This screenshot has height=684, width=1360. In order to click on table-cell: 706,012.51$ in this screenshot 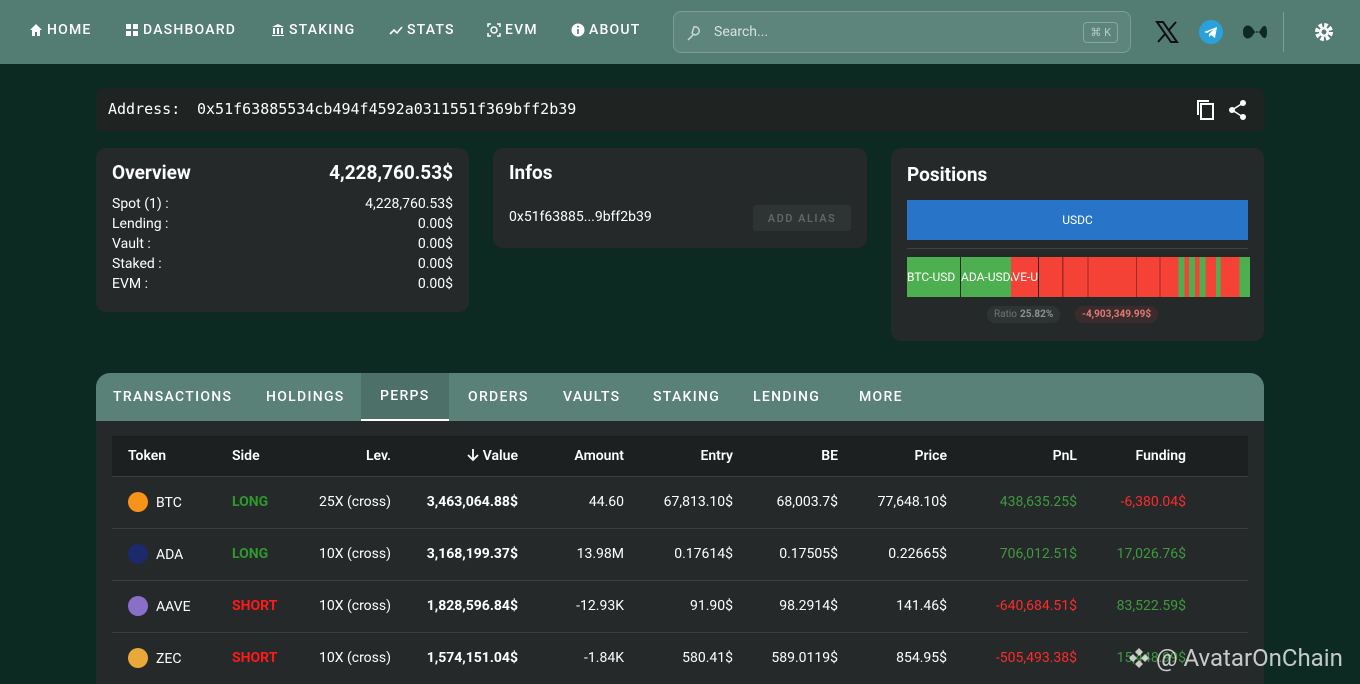, I will do `click(1012, 553)`.